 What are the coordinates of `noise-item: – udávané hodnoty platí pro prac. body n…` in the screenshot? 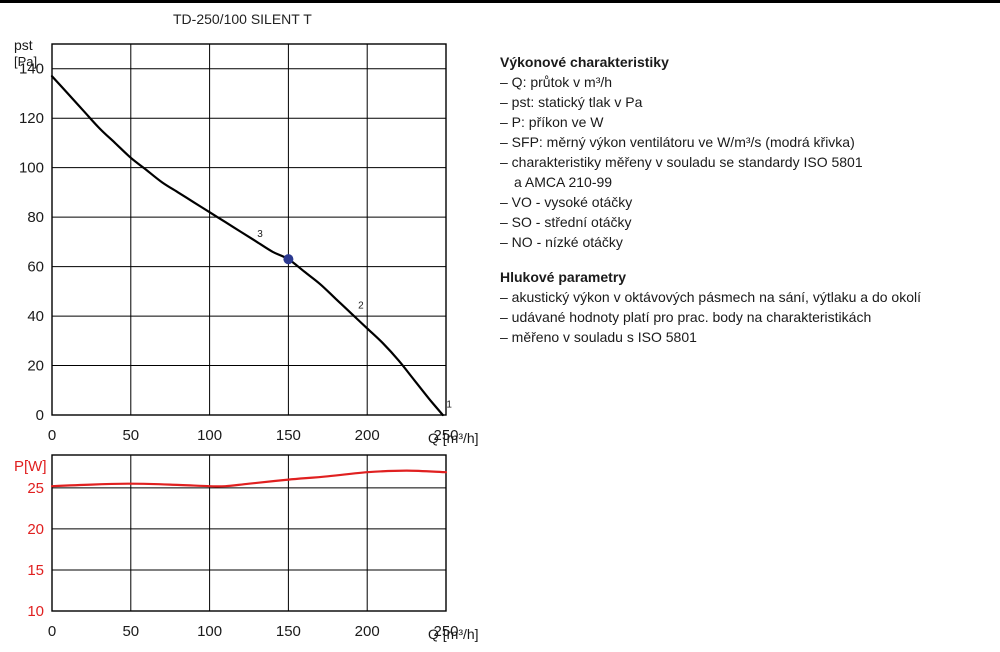 It's located at (686, 317).